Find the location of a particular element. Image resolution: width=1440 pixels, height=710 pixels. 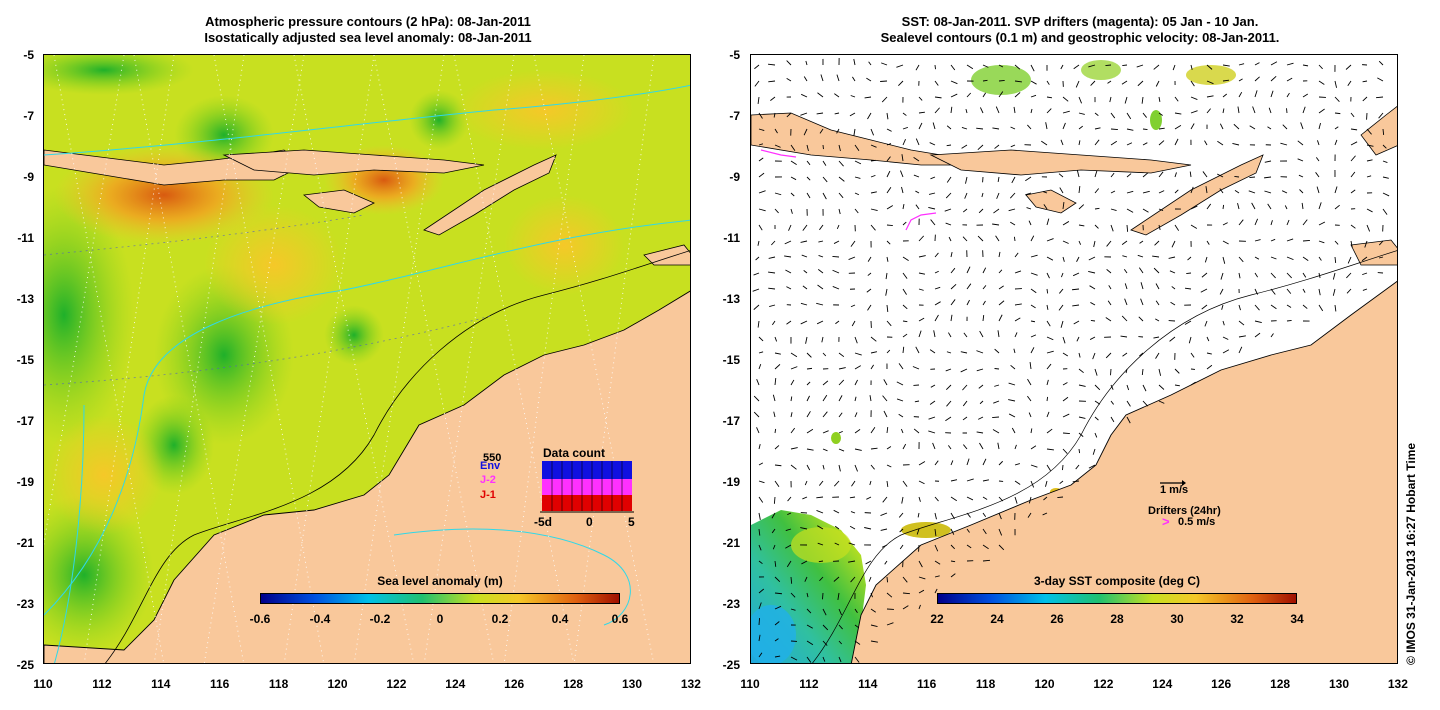

velocity-scale-label: 1 m/s is located at coordinates (1174, 490).